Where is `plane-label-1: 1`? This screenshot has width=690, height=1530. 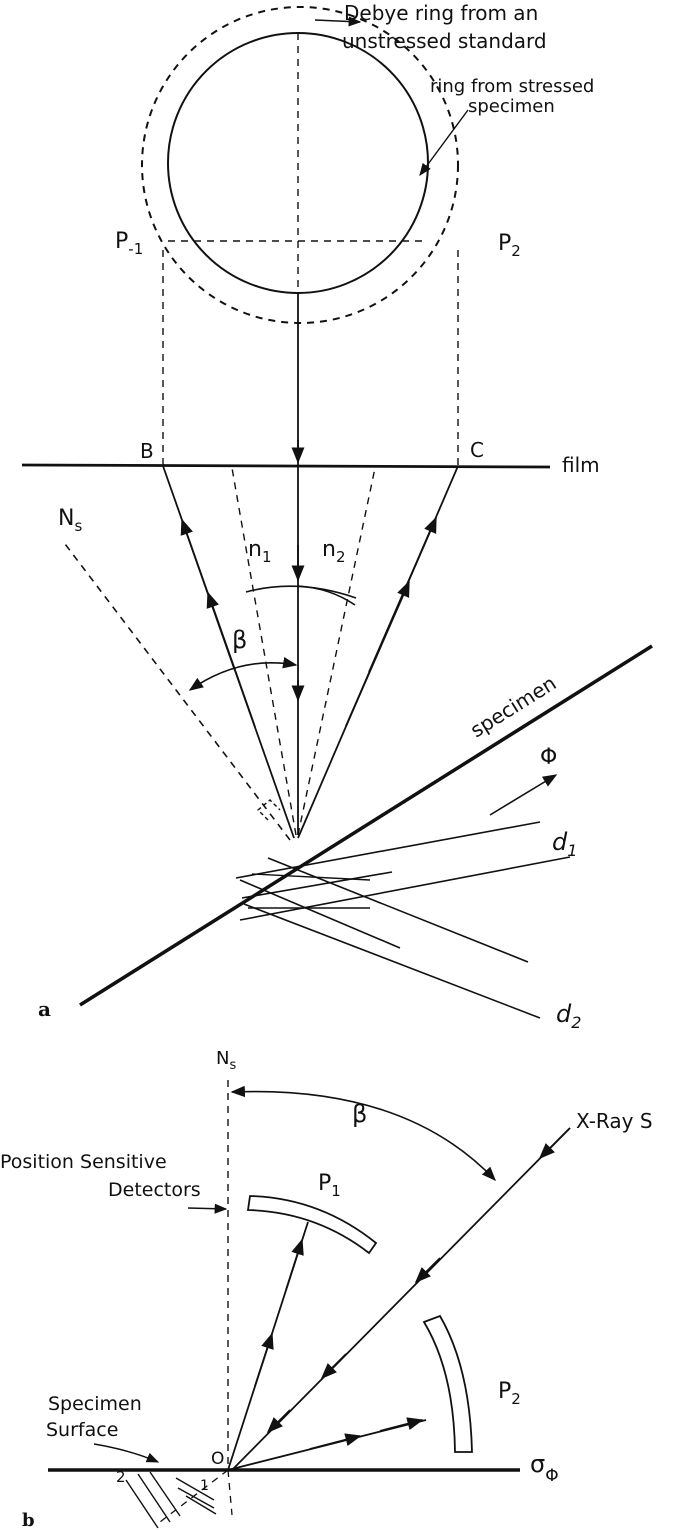 plane-label-1: 1 is located at coordinates (204, 1486).